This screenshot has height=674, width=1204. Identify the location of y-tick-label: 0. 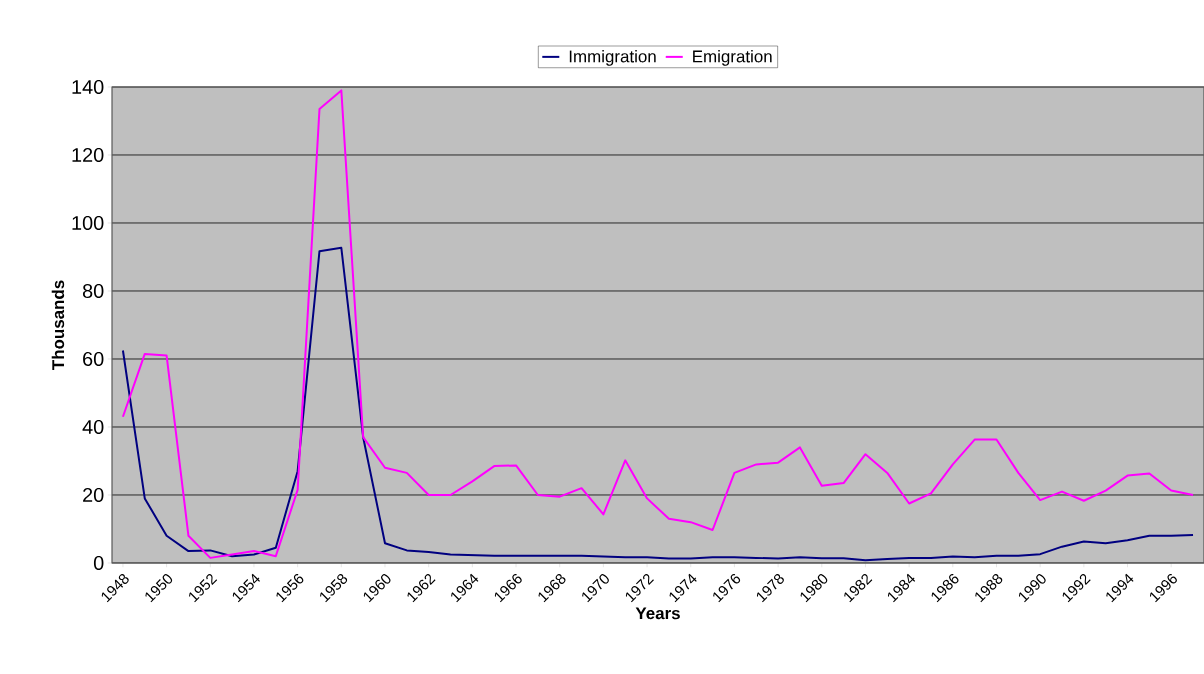
(98, 563).